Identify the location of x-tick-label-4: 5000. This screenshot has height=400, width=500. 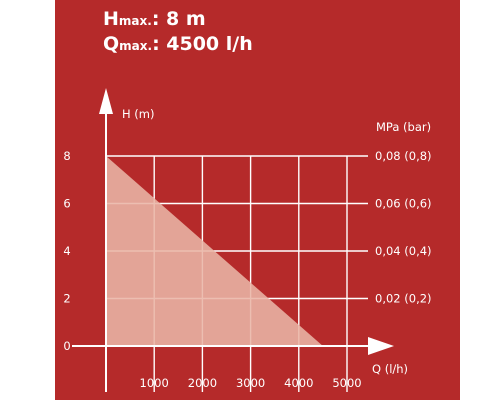
(346, 383).